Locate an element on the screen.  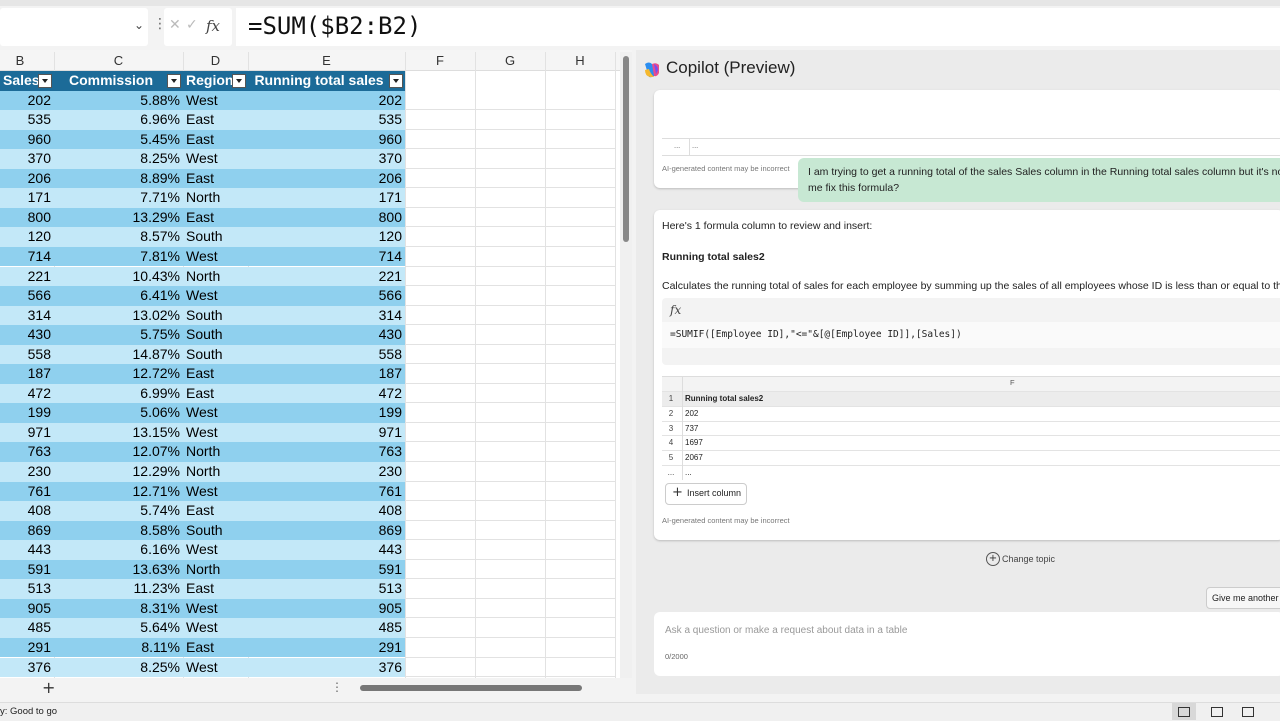
table-cell: 376 is located at coordinates (27, 667).